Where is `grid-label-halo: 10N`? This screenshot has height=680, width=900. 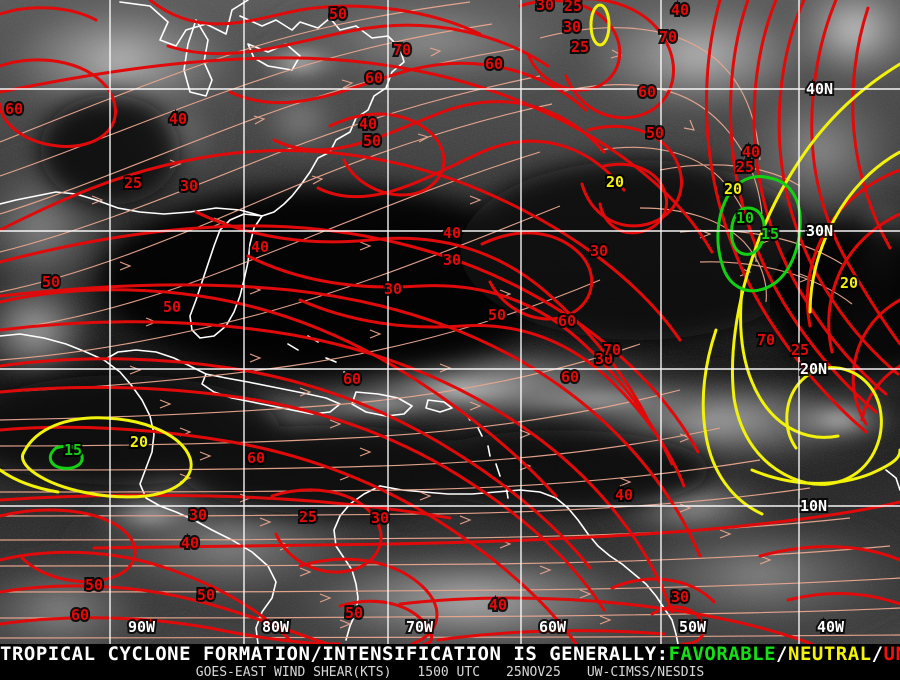 grid-label-halo: 10N is located at coordinates (813, 506).